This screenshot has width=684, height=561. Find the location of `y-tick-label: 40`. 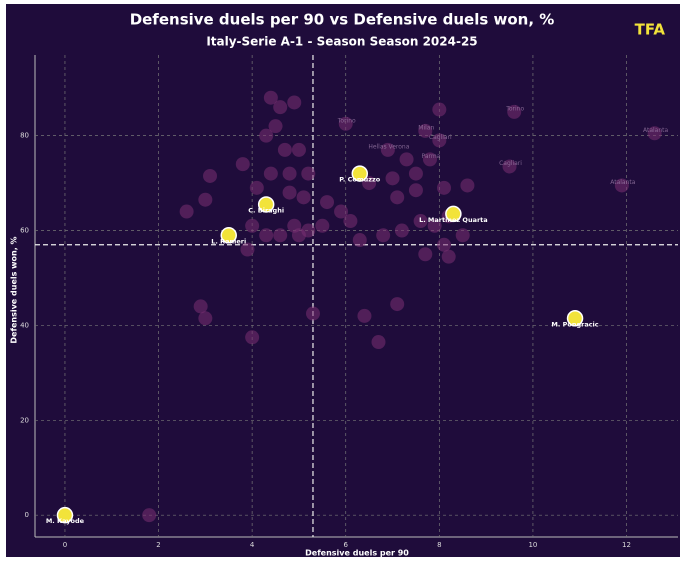

y-tick-label: 40 is located at coordinates (24, 325).